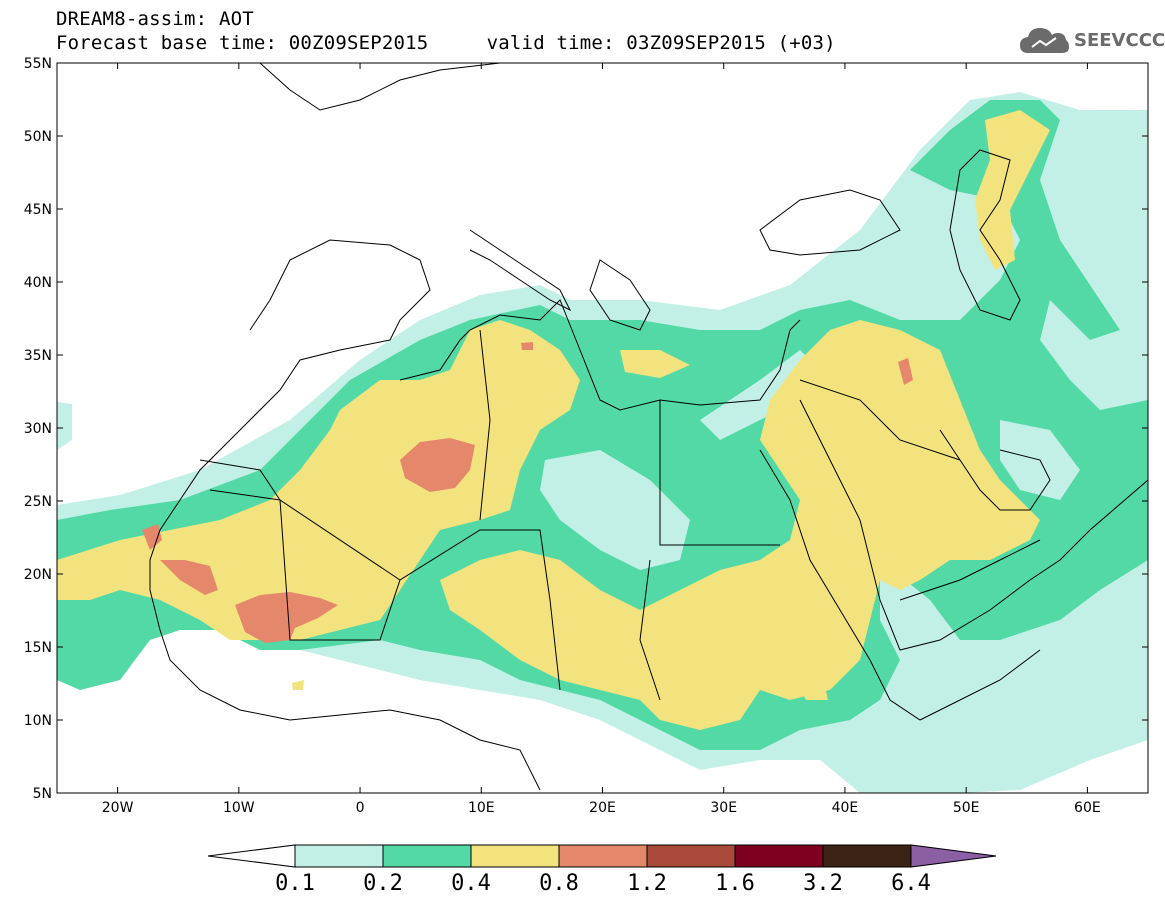 The height and width of the screenshot is (905, 1165). Describe the element at coordinates (118, 808) in the screenshot. I see `lon-tick-label: 20W` at that location.